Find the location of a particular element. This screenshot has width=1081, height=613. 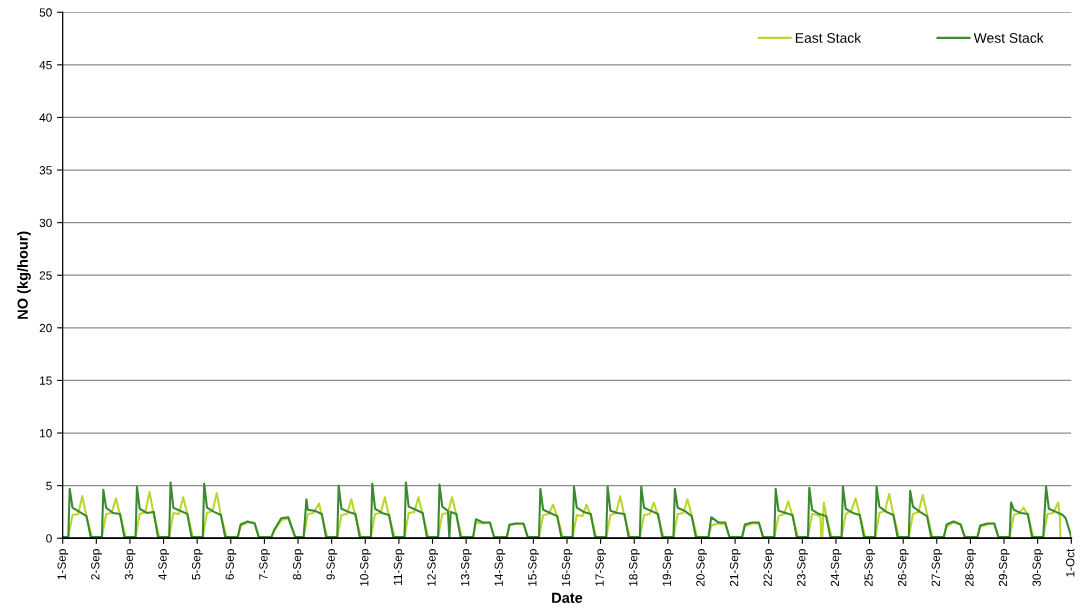

x-tick-label: 18-Sep is located at coordinates (634, 567).